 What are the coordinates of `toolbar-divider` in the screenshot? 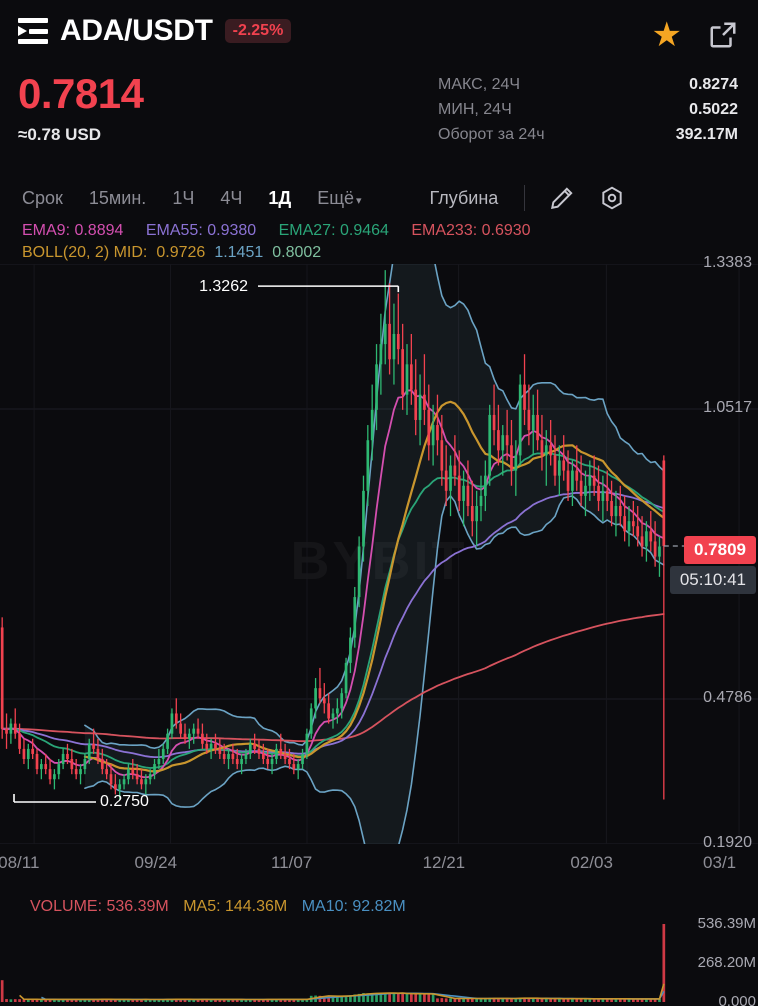 It's located at (525, 198).